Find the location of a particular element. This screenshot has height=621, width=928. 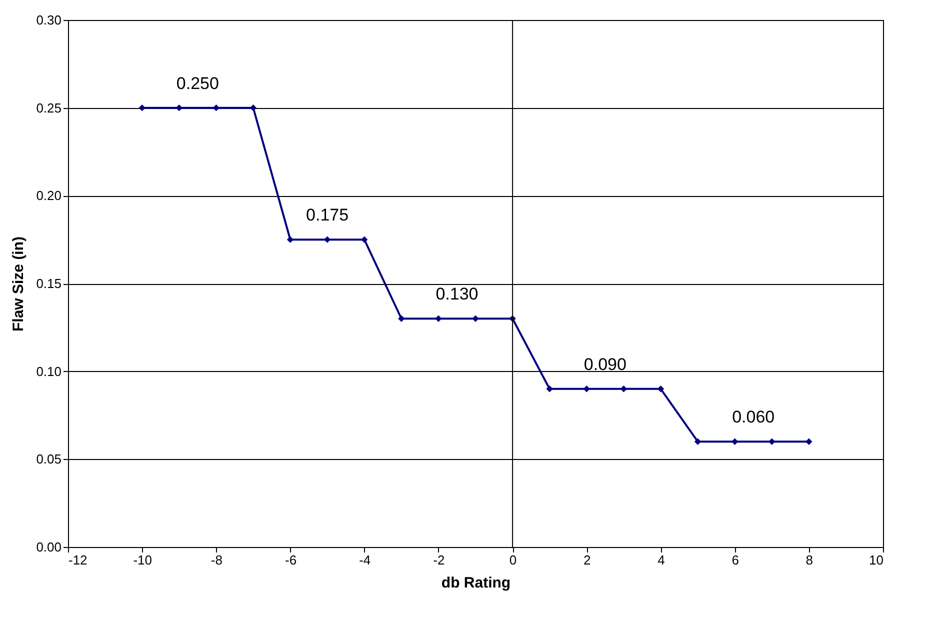

x-tick-label: -4 is located at coordinates (365, 560).